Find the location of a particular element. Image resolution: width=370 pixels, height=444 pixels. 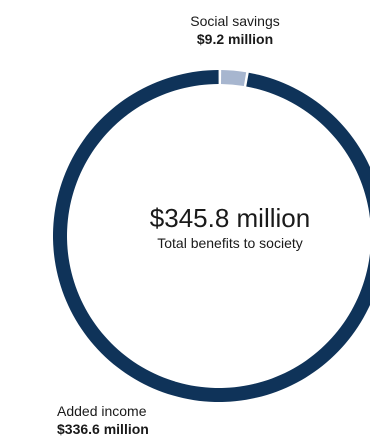

added-income-name: Added income is located at coordinates (102, 411).